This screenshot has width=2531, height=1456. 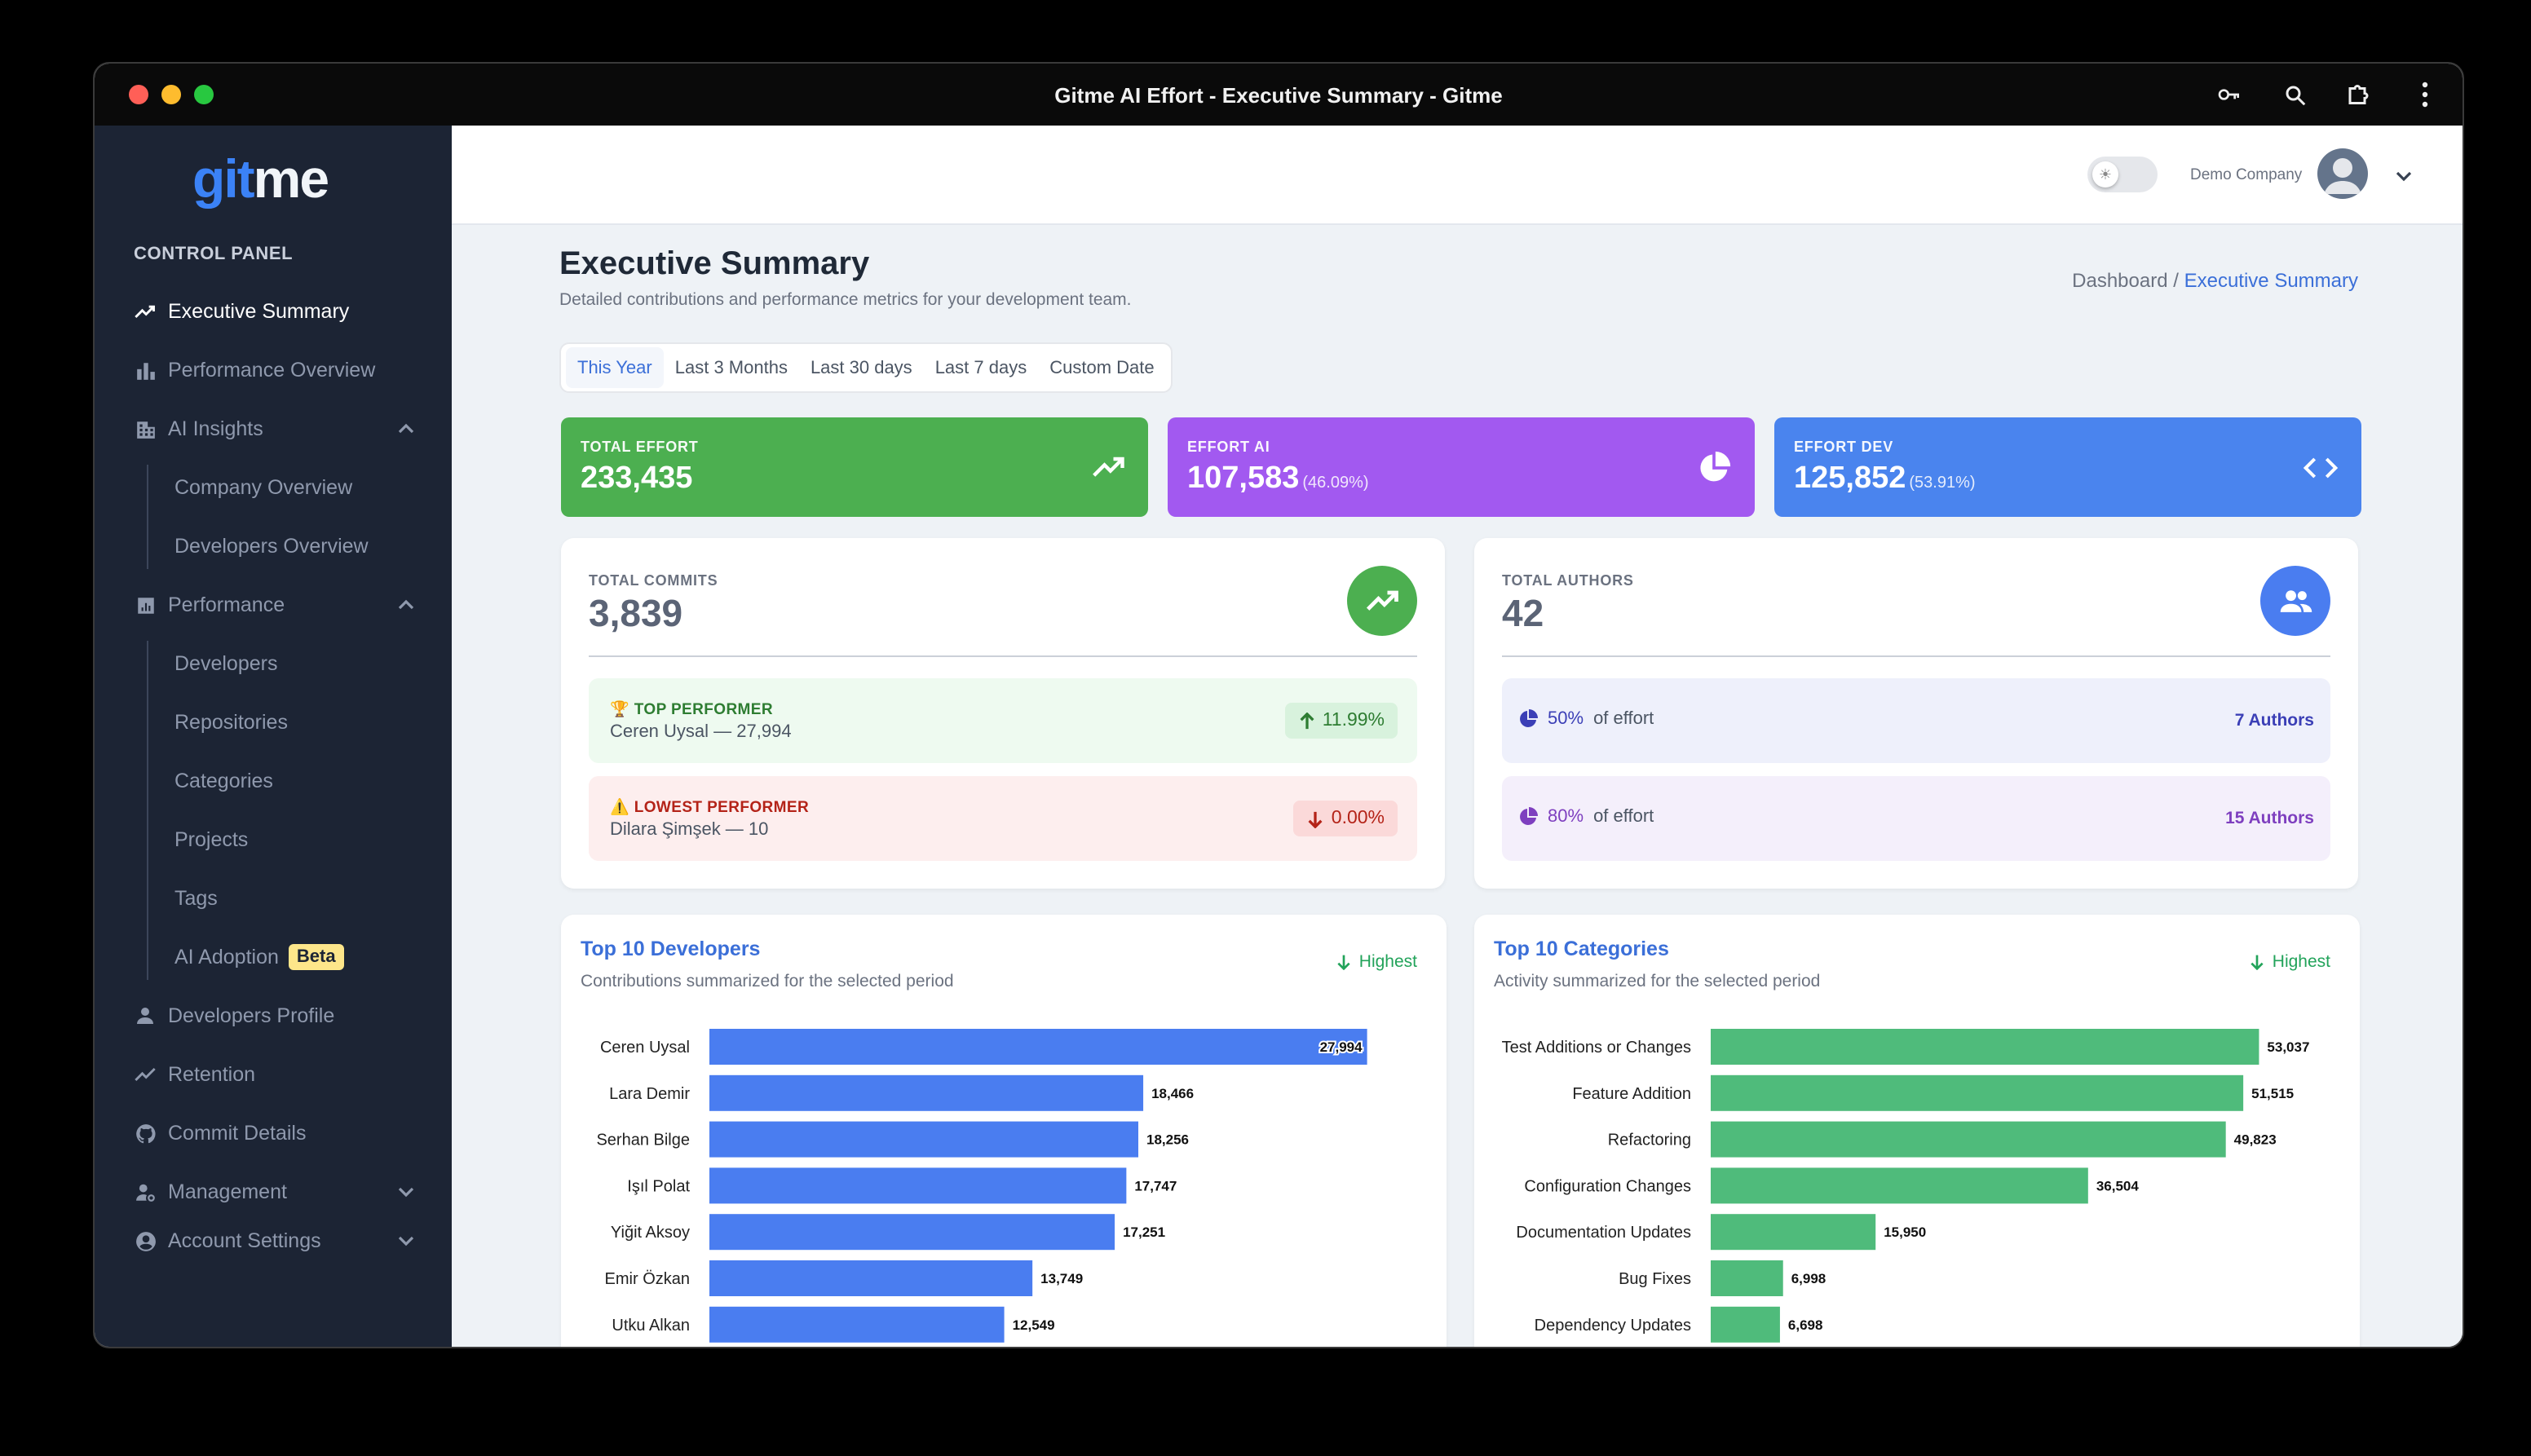 What do you see at coordinates (1586, 817) in the screenshot?
I see `effort-80-label: 80% of effort` at bounding box center [1586, 817].